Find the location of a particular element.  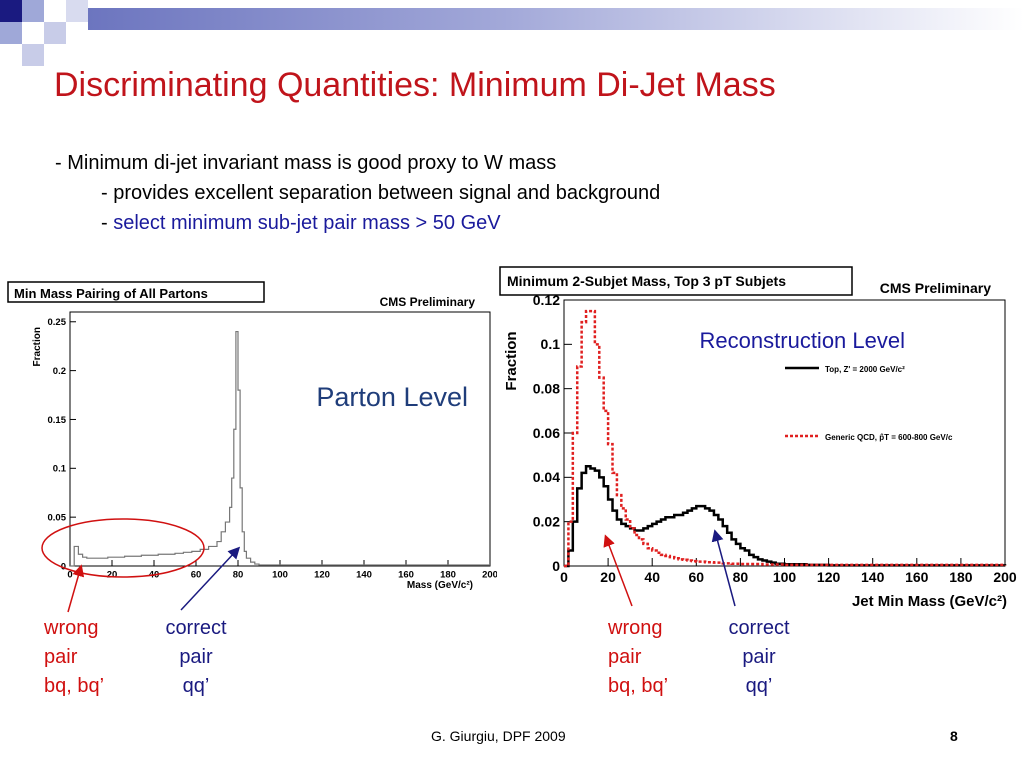

right-correct-line-1: correct is located at coordinates (759, 628).